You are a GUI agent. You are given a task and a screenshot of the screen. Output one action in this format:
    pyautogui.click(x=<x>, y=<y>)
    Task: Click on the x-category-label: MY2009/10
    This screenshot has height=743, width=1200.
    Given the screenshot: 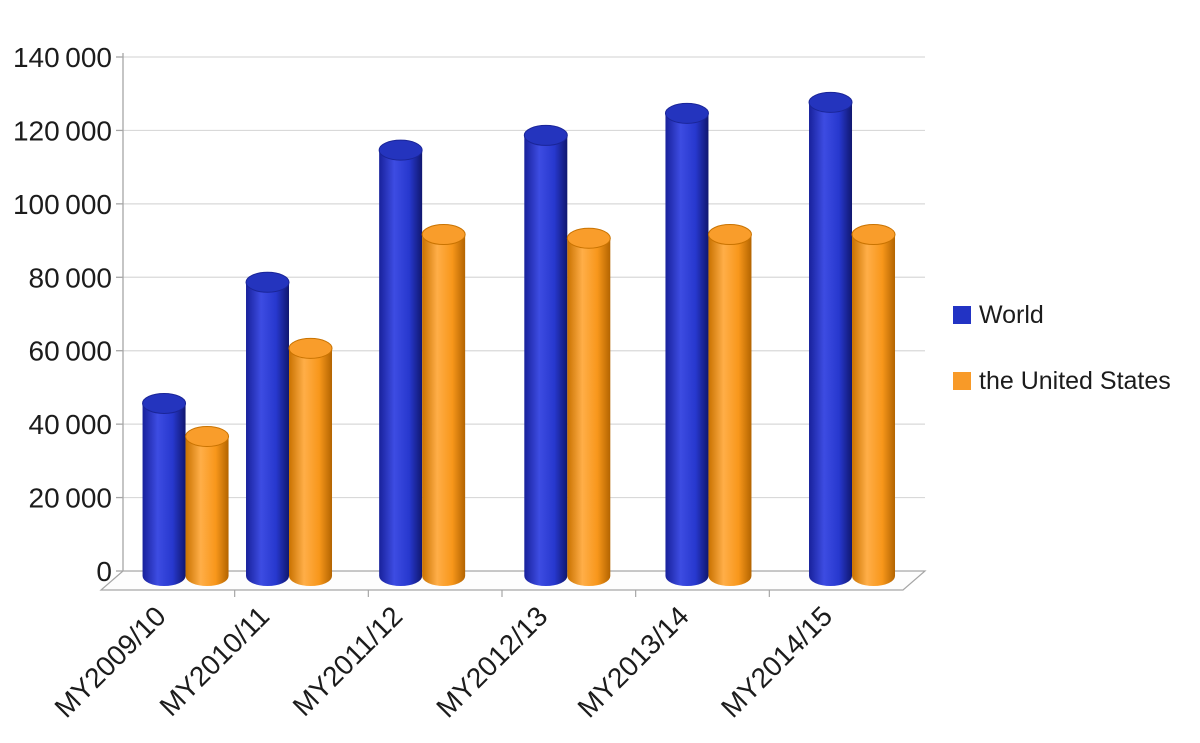 What is the action you would take?
    pyautogui.click(x=110, y=661)
    